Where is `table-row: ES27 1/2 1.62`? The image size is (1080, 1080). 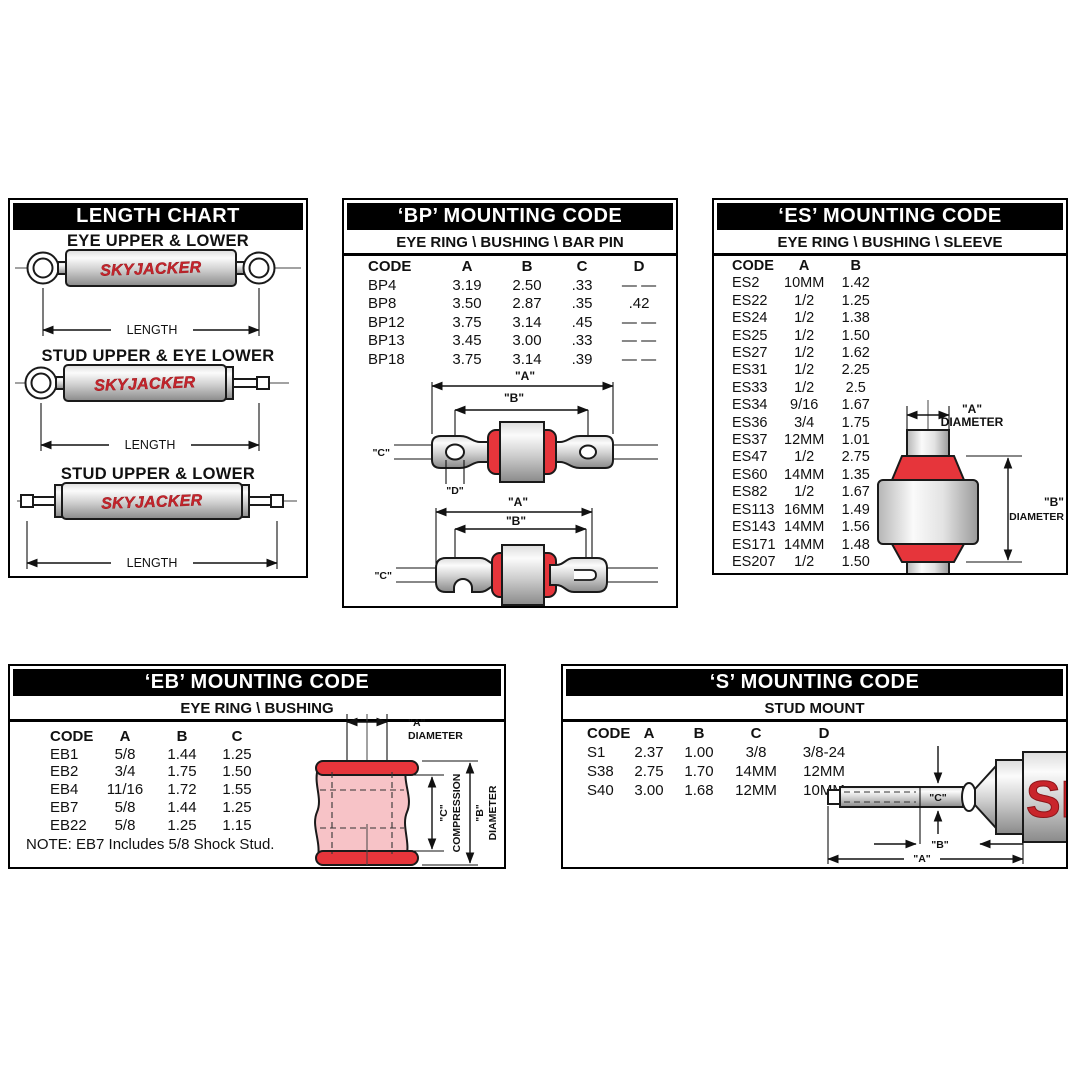
table-row: ES27 1/2 1.62 is located at coordinates (801, 353).